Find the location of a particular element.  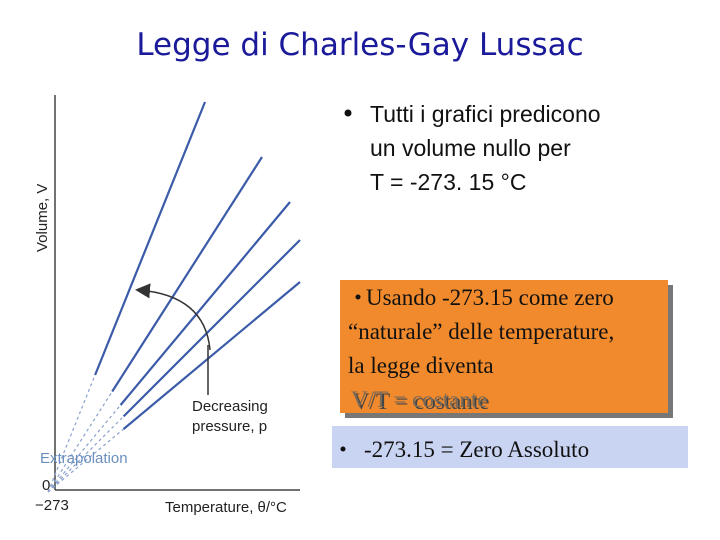

zero-label: −273 is located at coordinates (52, 505).